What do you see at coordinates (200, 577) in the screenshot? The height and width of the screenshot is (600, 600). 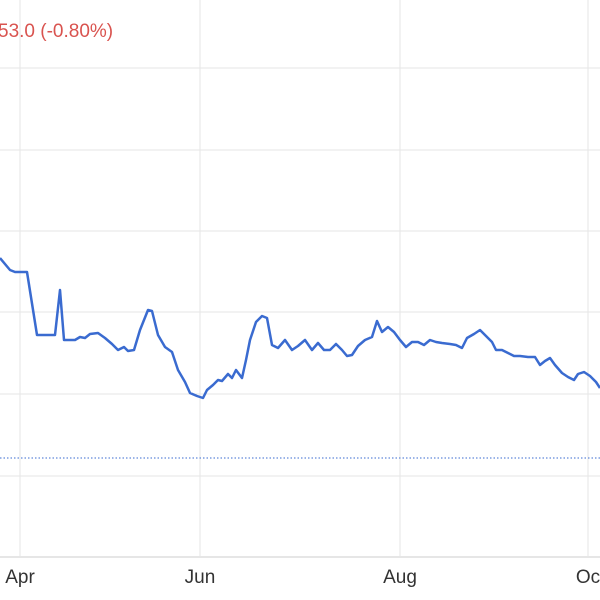 I see `x-tick-label: Jun` at bounding box center [200, 577].